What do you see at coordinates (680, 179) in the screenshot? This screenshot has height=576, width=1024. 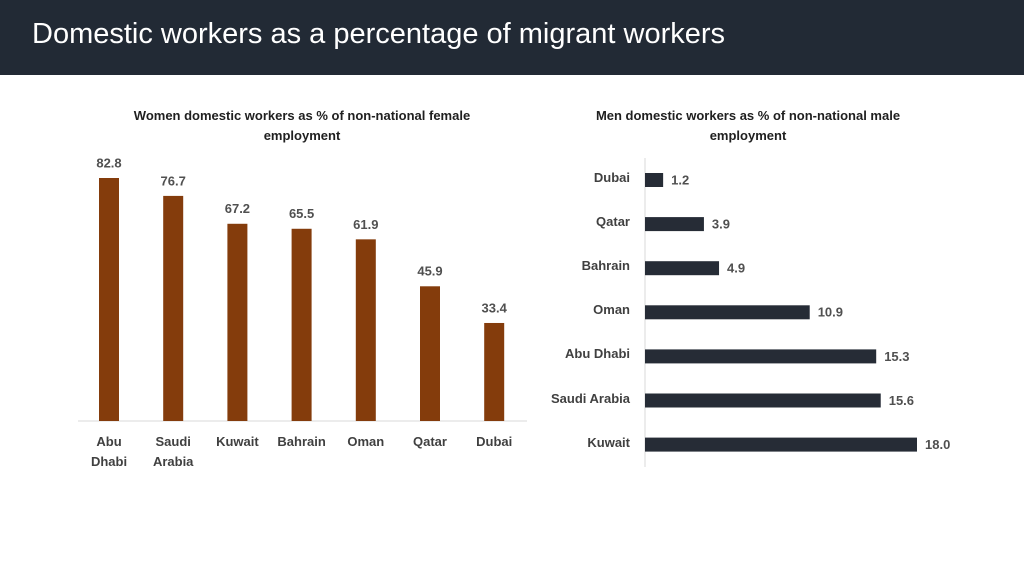 I see `value-label: 1.2` at bounding box center [680, 179].